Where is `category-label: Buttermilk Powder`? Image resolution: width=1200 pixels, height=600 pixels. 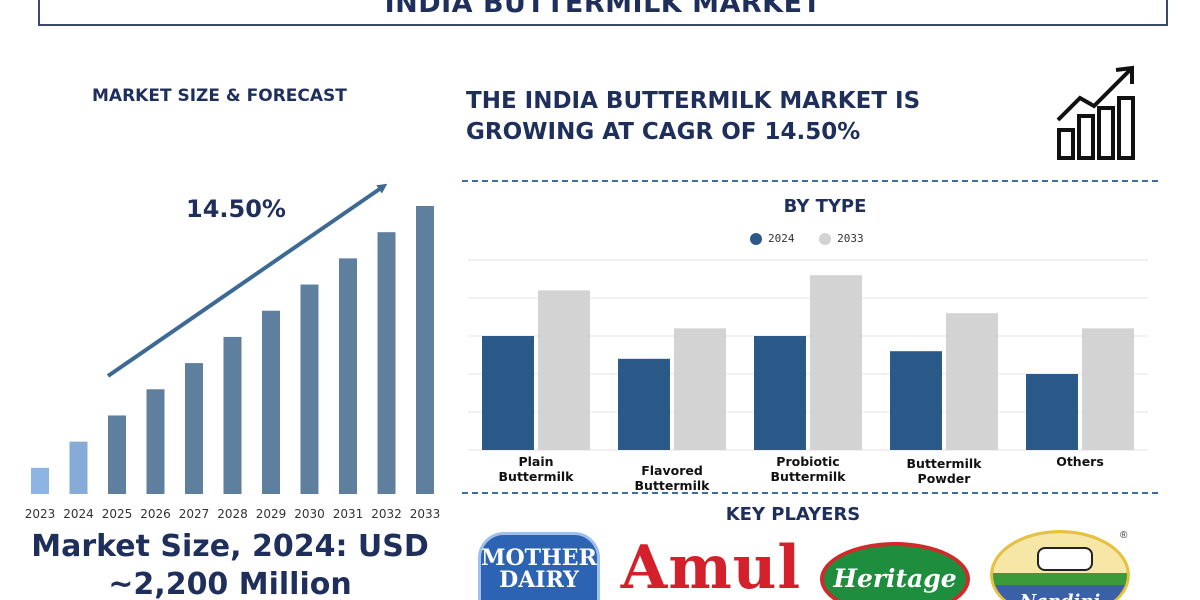
category-label: Buttermilk Powder is located at coordinates (945, 471).